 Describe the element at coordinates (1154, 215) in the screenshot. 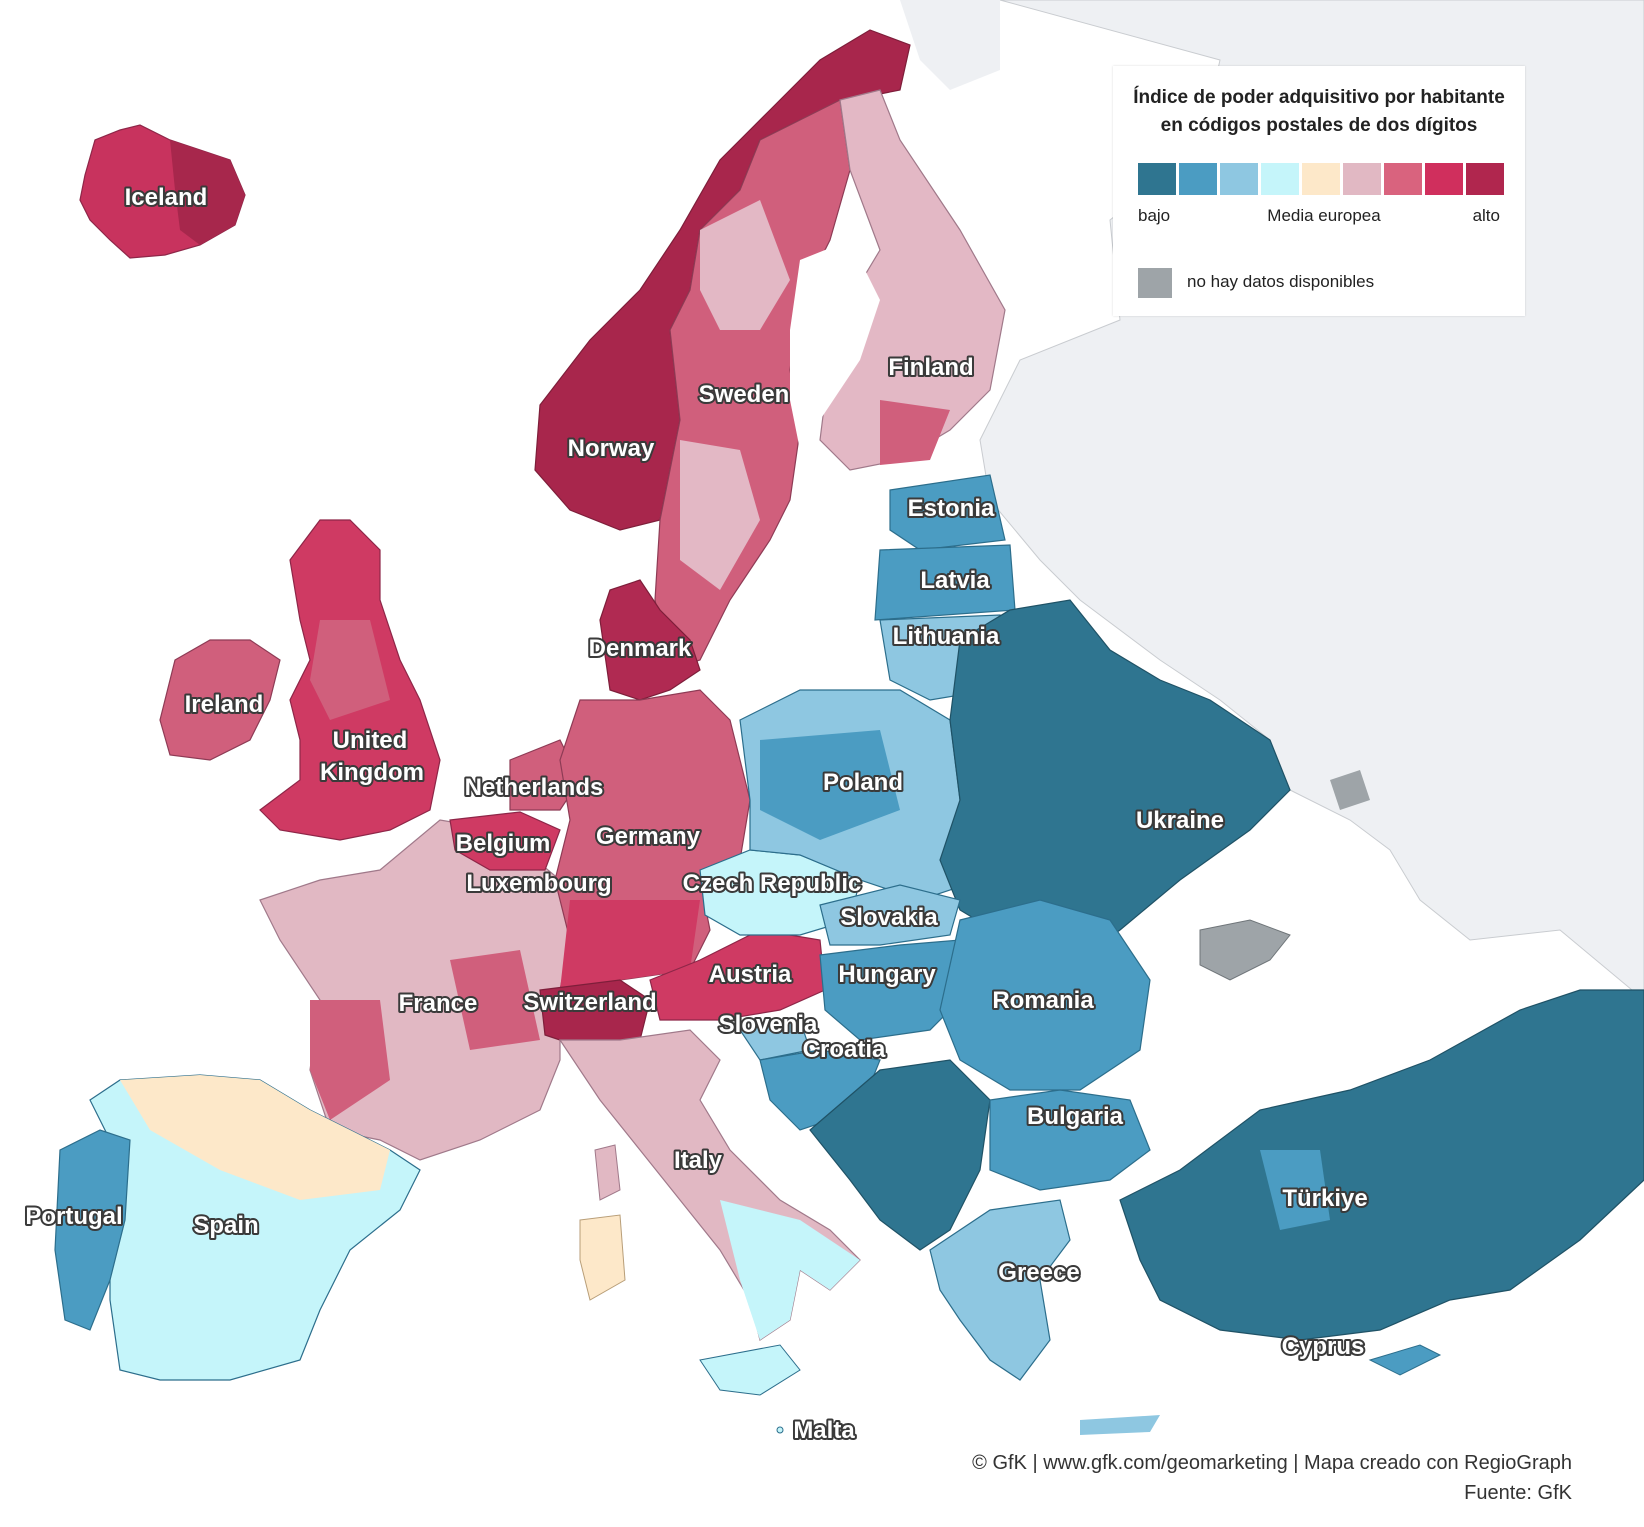

I see `legend-low-label: bajo` at that location.